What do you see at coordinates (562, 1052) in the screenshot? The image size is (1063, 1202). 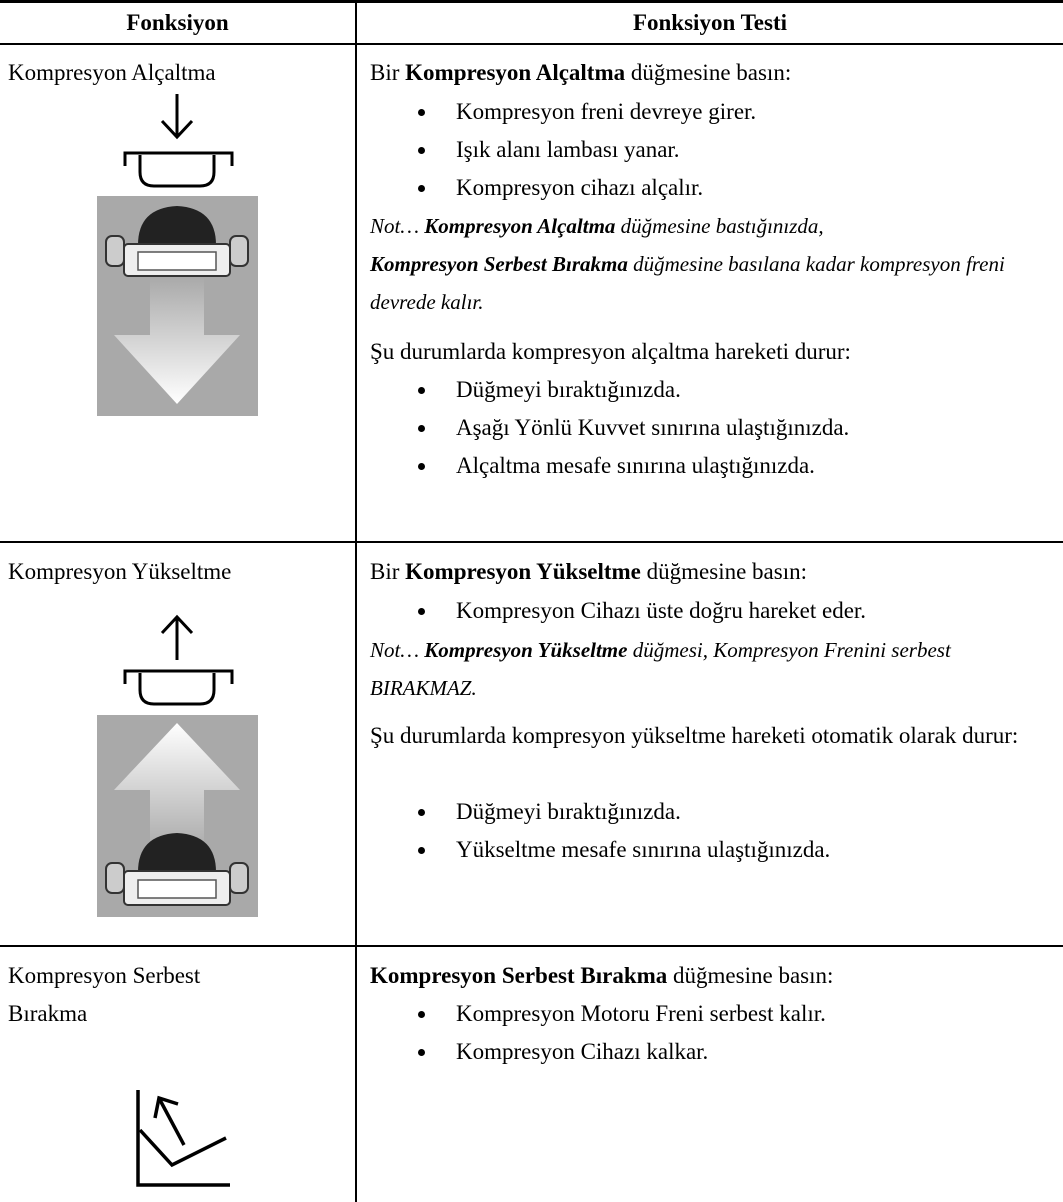 I see `bullet-item: Kompresyon Cihazı kalkar.` at bounding box center [562, 1052].